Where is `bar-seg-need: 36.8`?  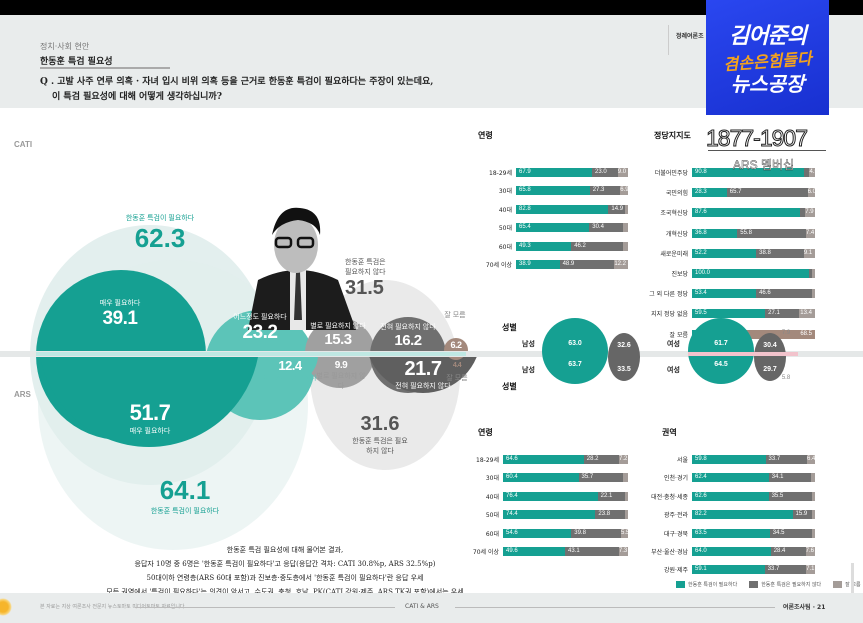 bar-seg-need: 36.8 is located at coordinates (715, 233).